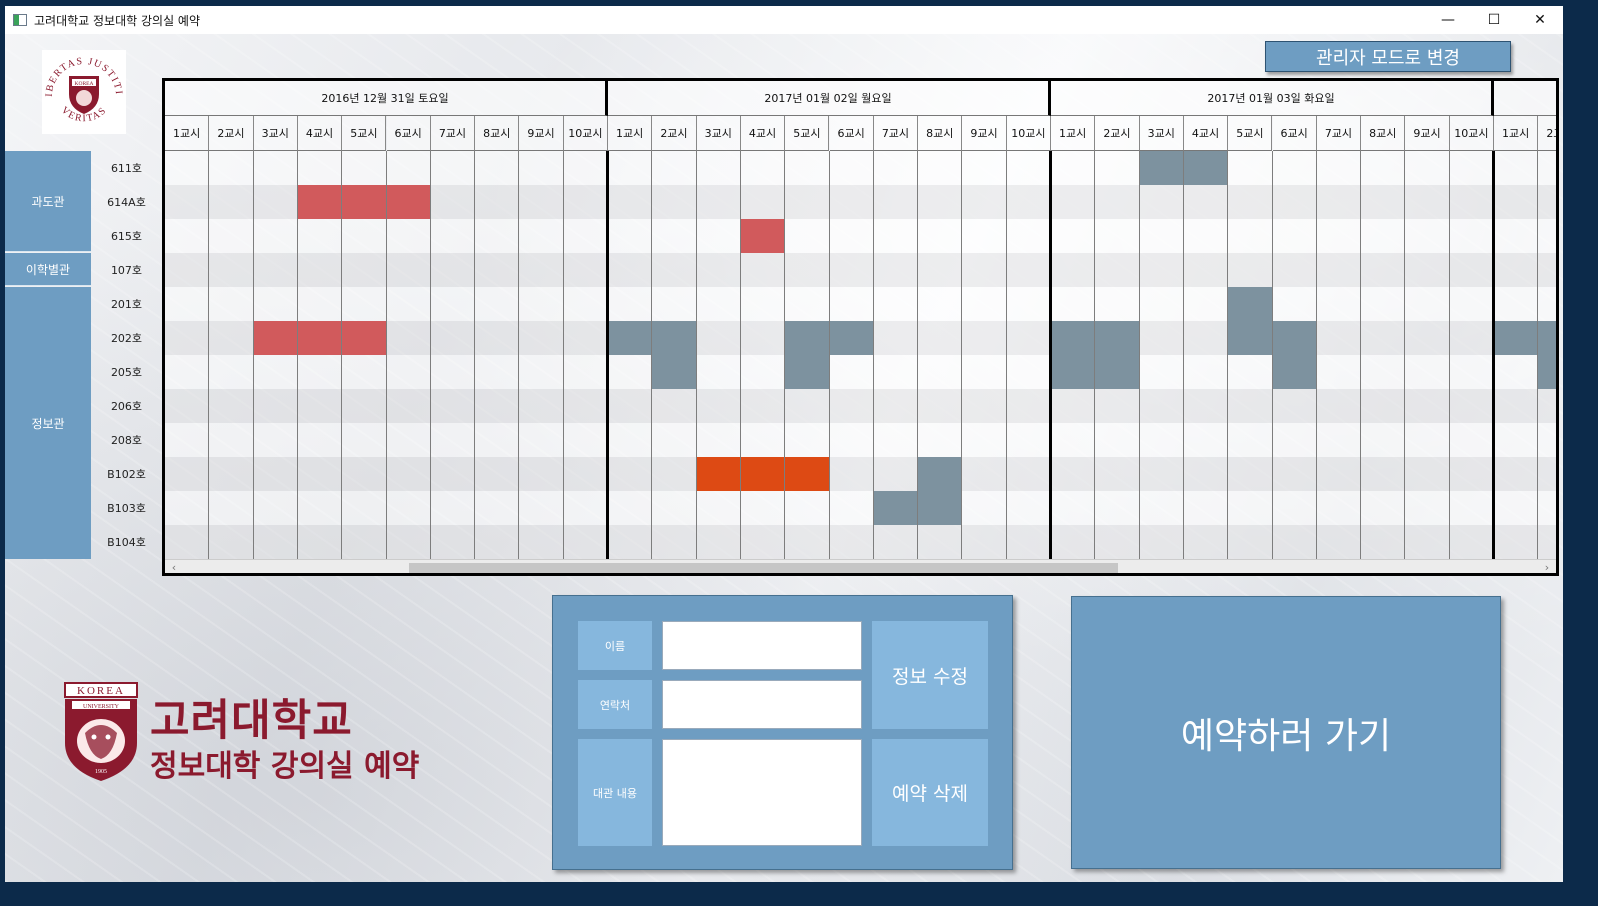 The image size is (1598, 906). What do you see at coordinates (126, 474) in the screenshot?
I see `room-label: B102호` at bounding box center [126, 474].